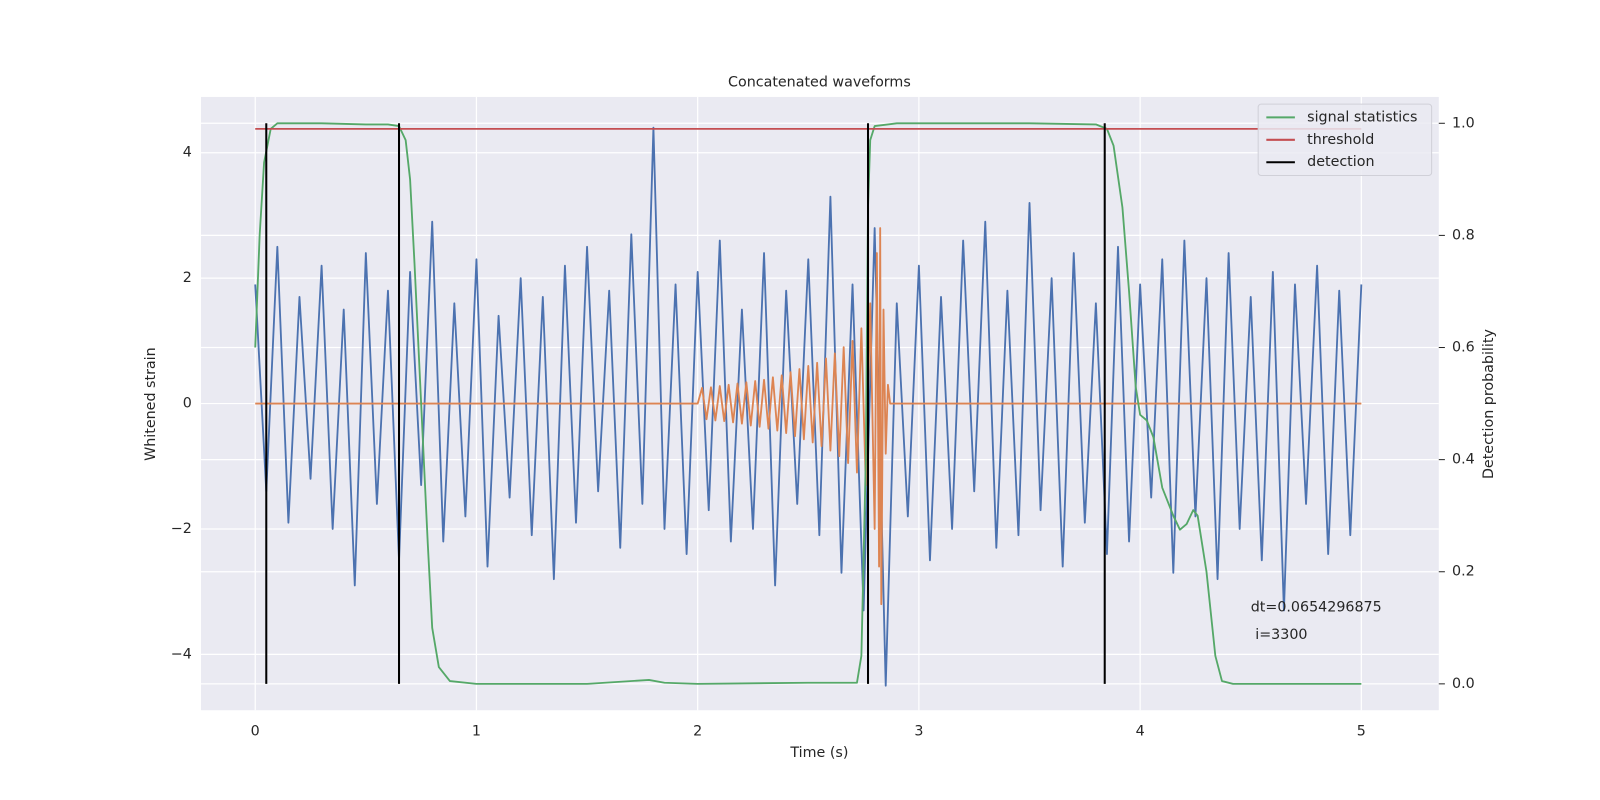  What do you see at coordinates (187, 153) in the screenshot?
I see `y-tick-label: 4` at bounding box center [187, 153].